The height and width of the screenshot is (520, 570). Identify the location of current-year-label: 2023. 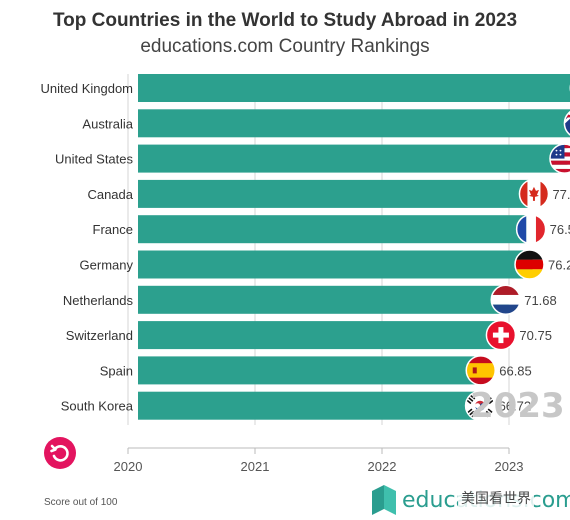
(517, 406).